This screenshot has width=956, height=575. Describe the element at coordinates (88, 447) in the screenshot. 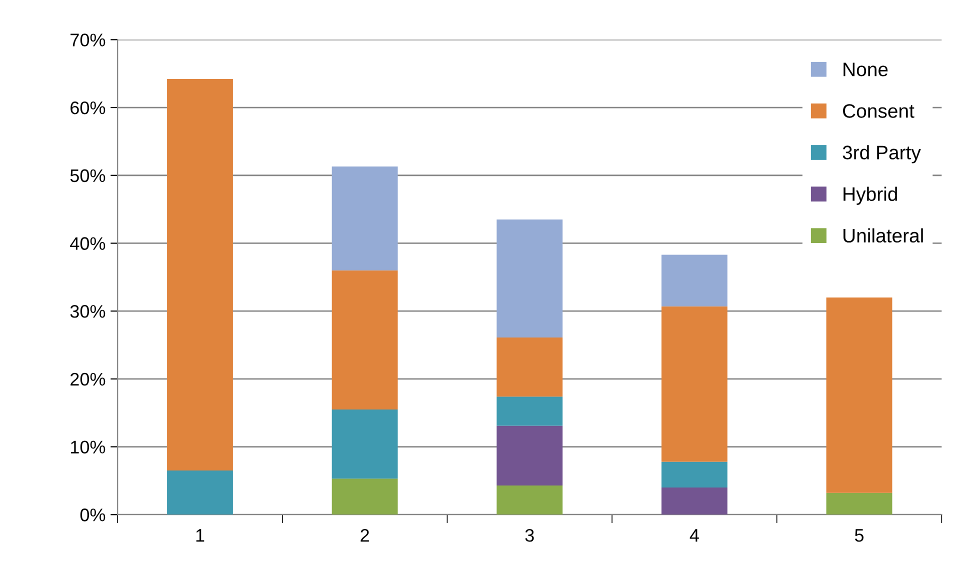

I see `y-tick-label: 10%` at that location.